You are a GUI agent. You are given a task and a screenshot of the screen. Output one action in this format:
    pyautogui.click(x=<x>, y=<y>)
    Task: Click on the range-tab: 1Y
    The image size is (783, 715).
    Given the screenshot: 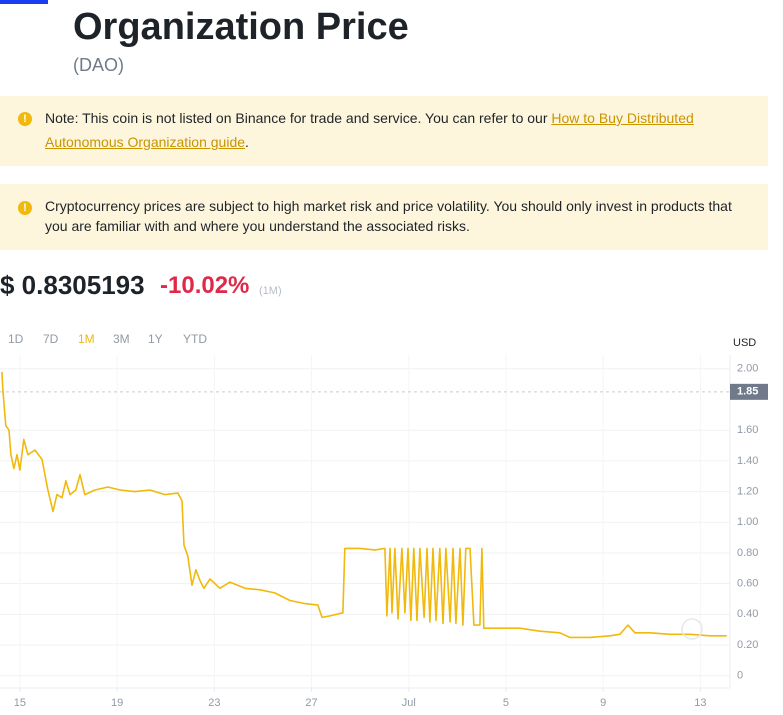 What is the action you would take?
    pyautogui.click(x=155, y=339)
    